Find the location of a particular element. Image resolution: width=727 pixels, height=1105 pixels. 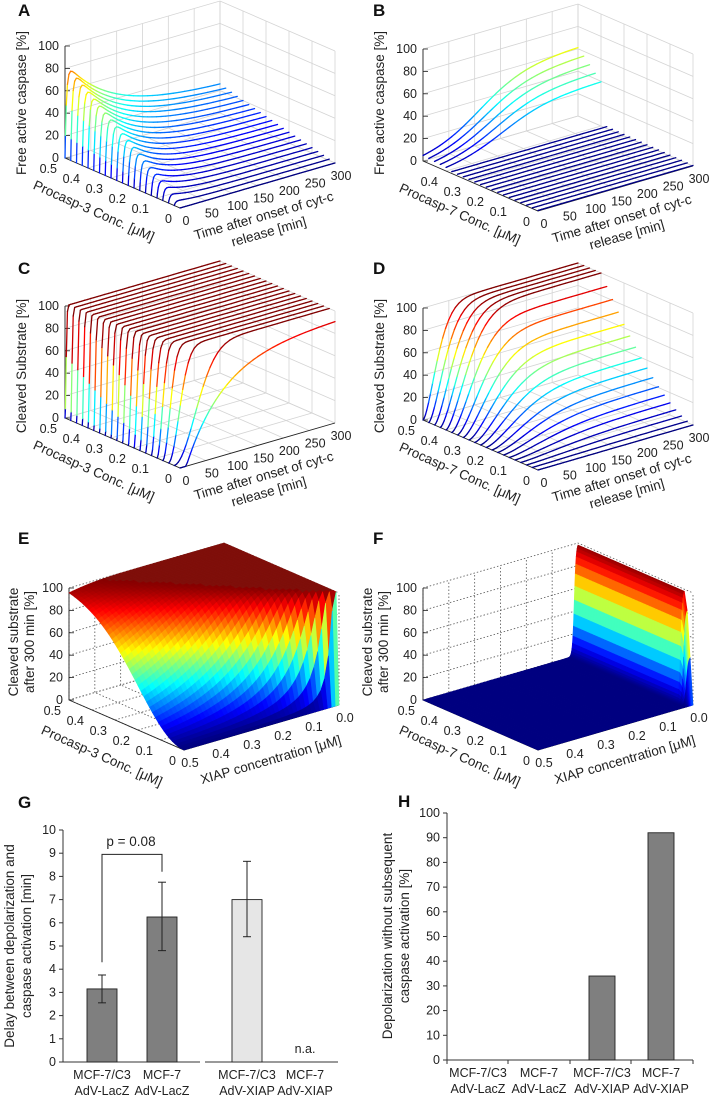

conc-tick-label: 0.3 is located at coordinates (452, 451).